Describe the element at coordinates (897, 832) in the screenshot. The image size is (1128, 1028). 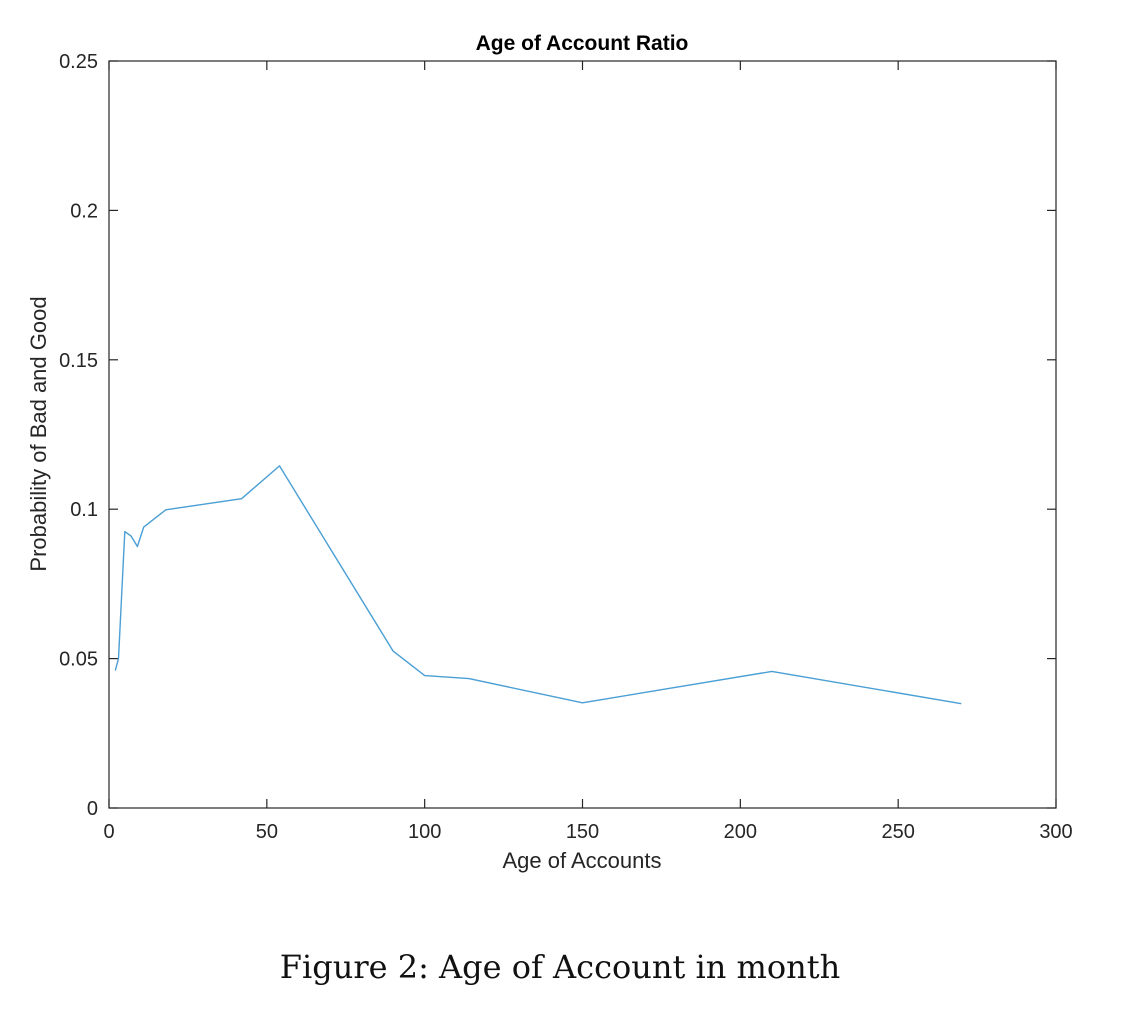
I see `x-tick-label: 250` at that location.